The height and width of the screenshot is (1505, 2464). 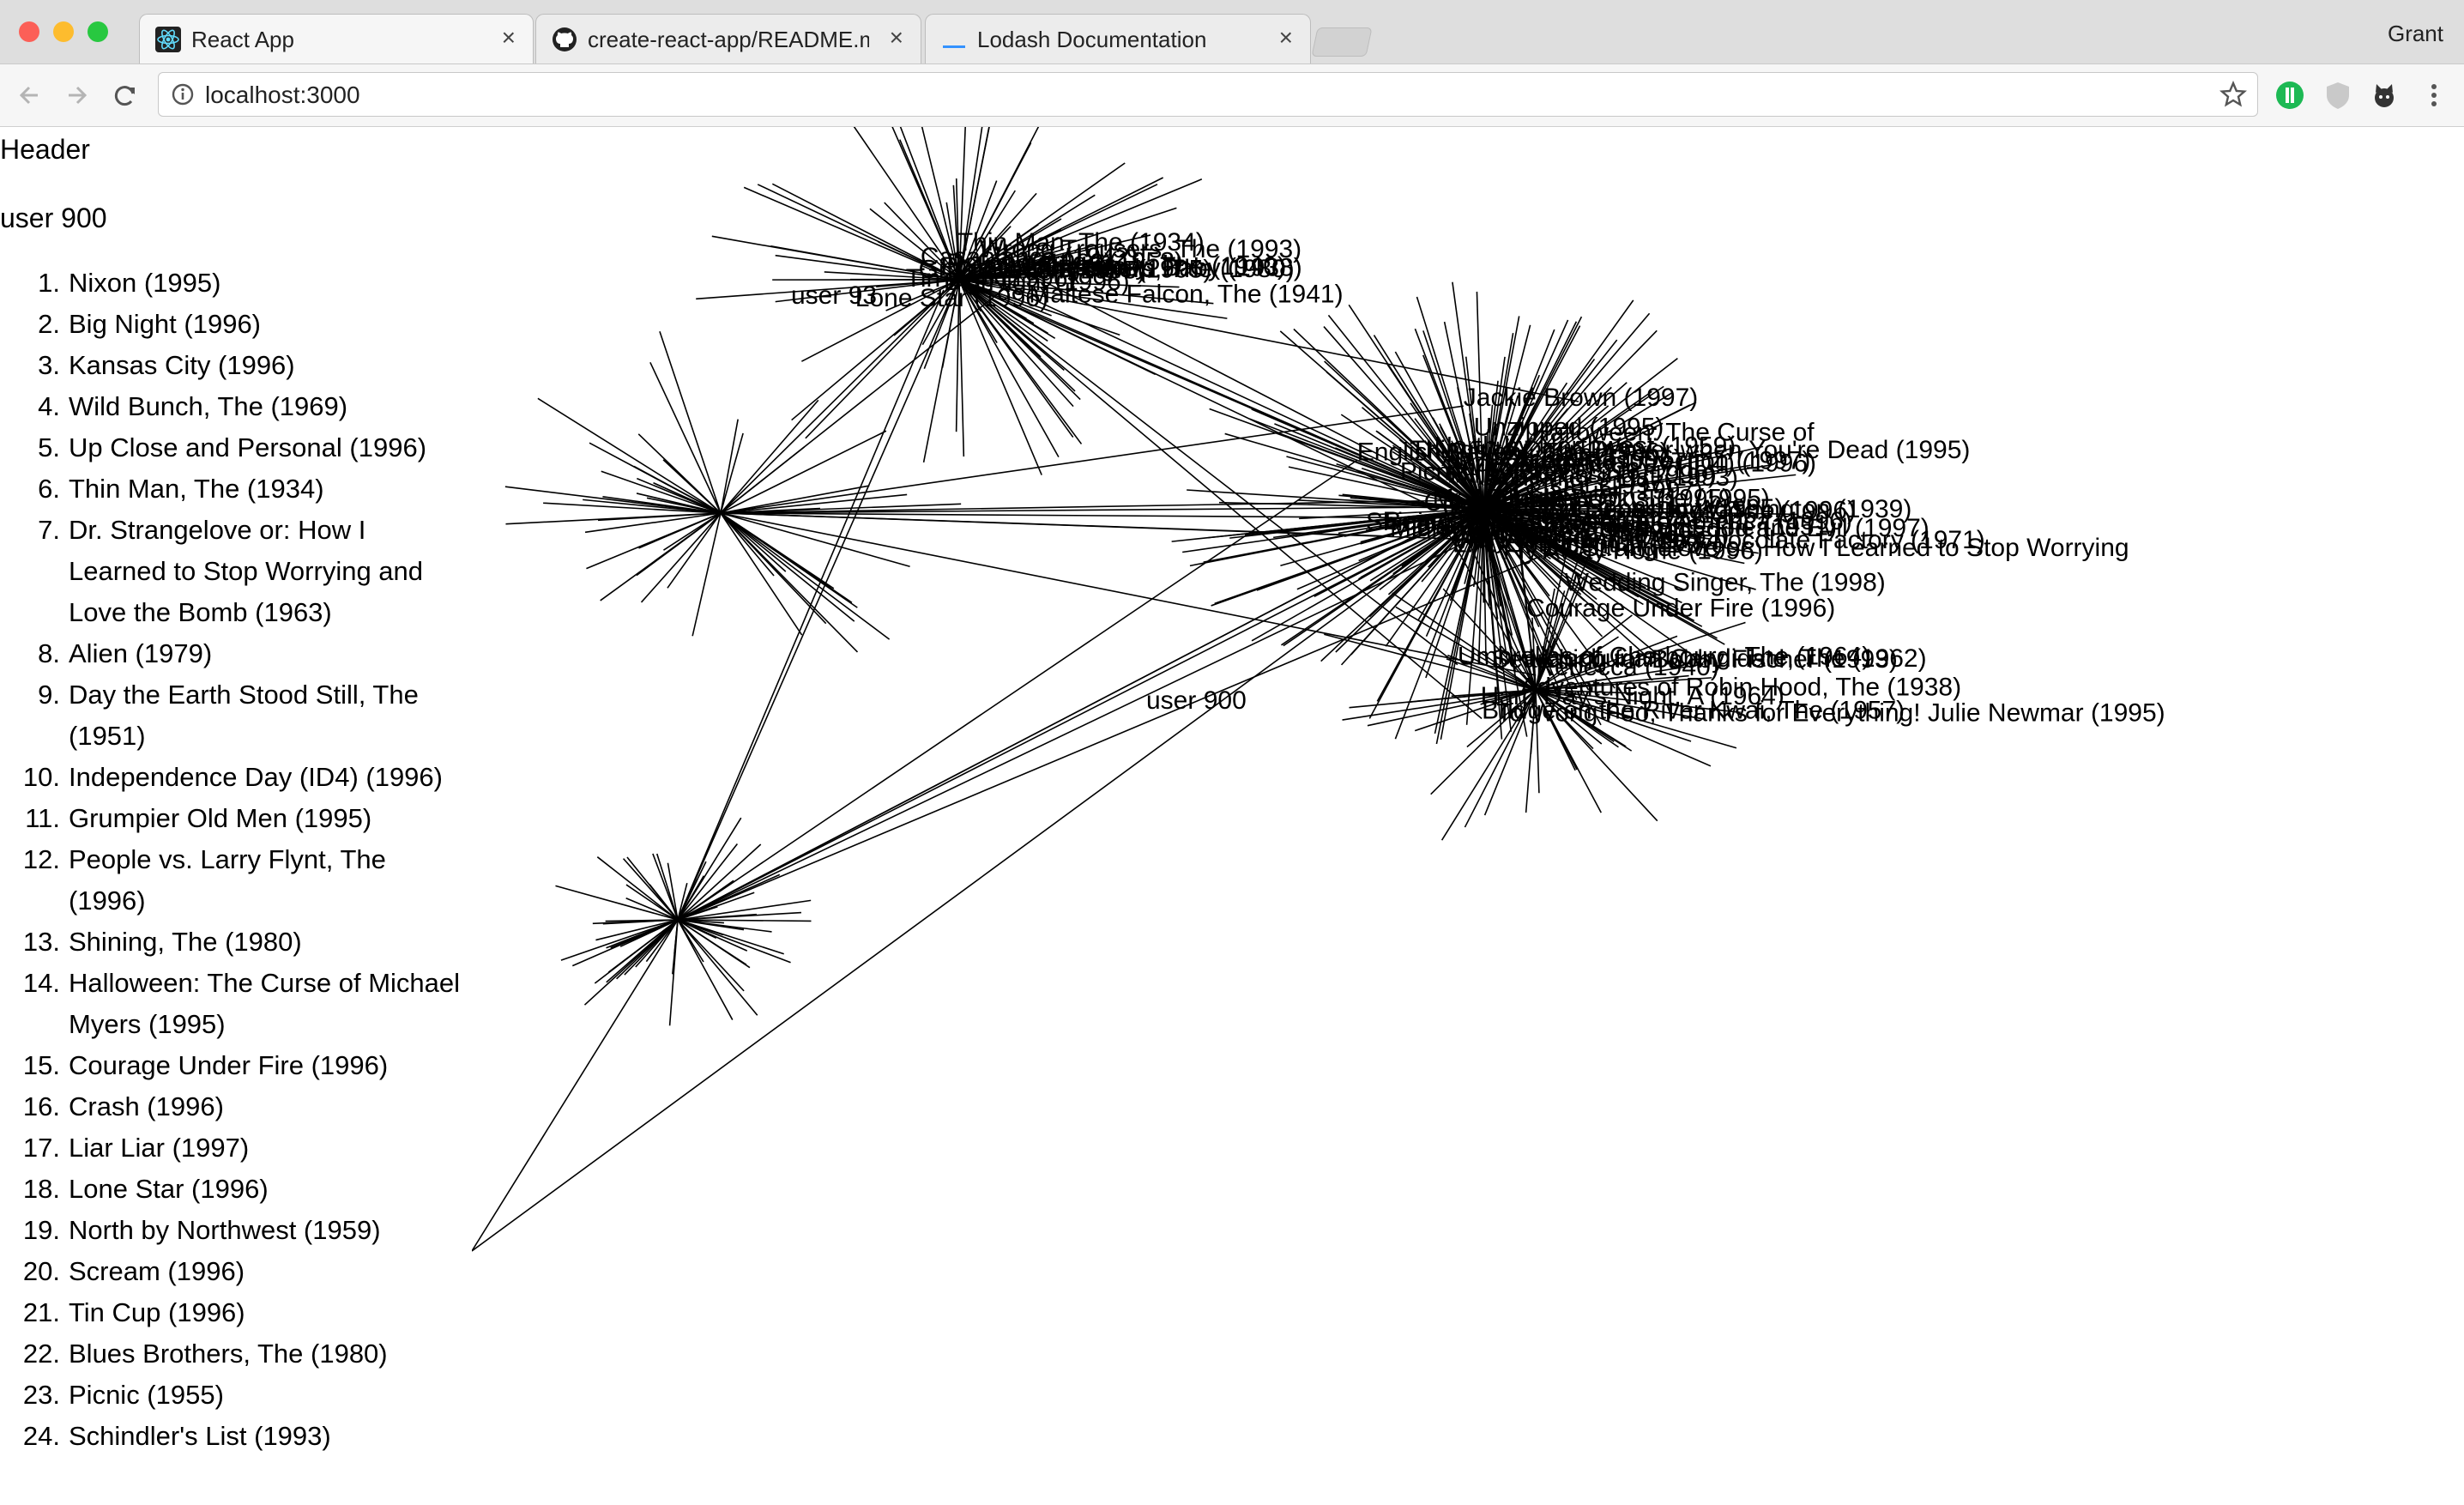 What do you see at coordinates (991, 278) in the screenshot?
I see `graph-movie-node: Tin Cup (1996)` at bounding box center [991, 278].